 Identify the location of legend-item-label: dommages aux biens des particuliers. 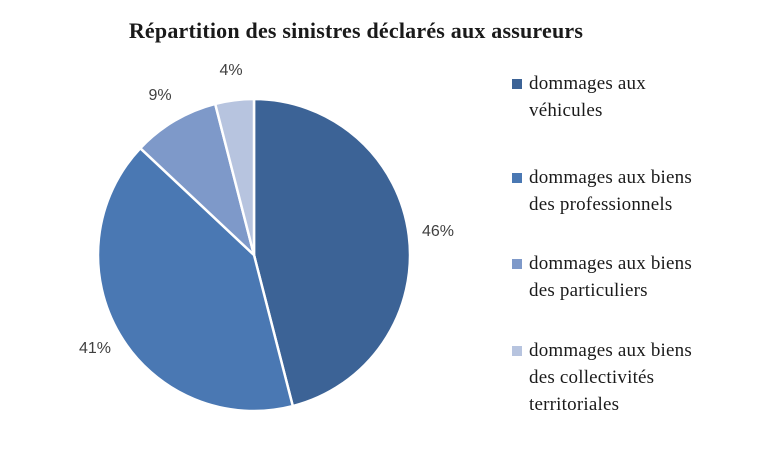
(610, 277).